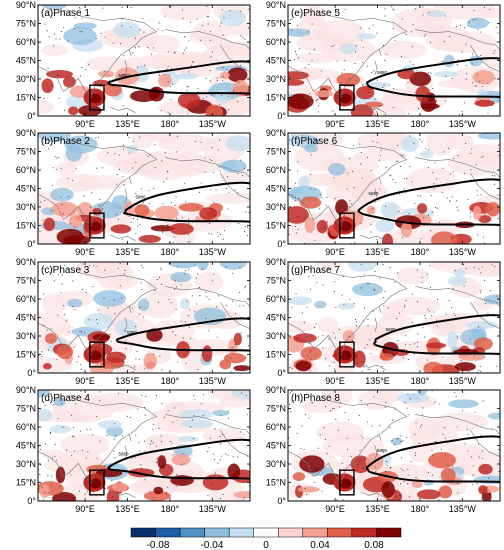 Image resolution: width=504 pixels, height=550 pixels. I want to click on colorbar-swatch, so click(168, 532).